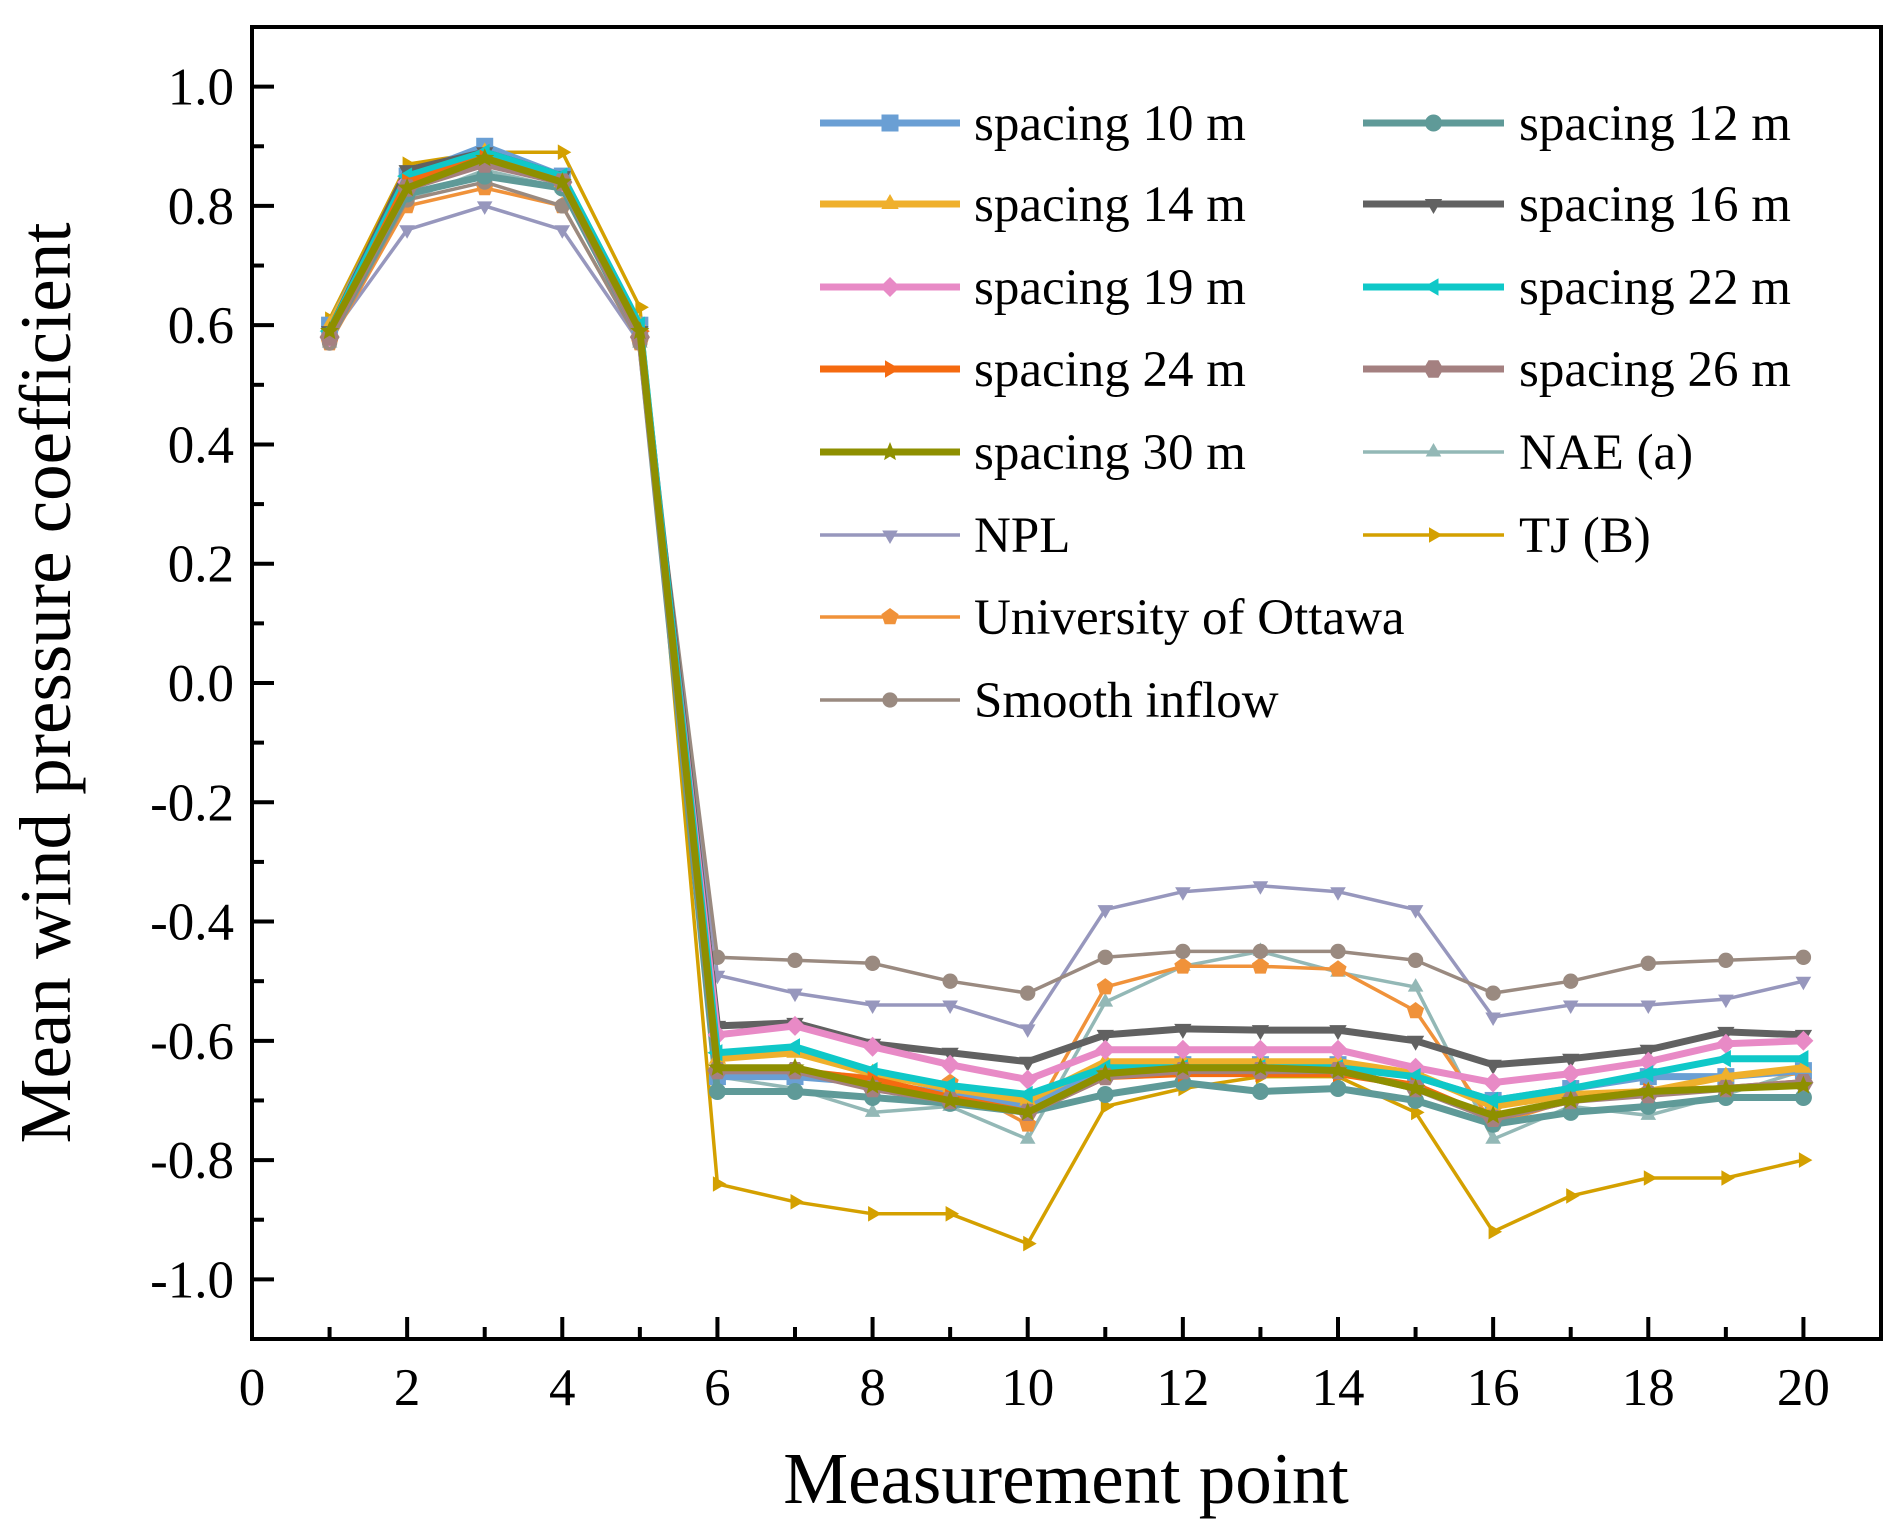  Describe the element at coordinates (201, 207) in the screenshot. I see `y-tick-label: 0.8` at that location.